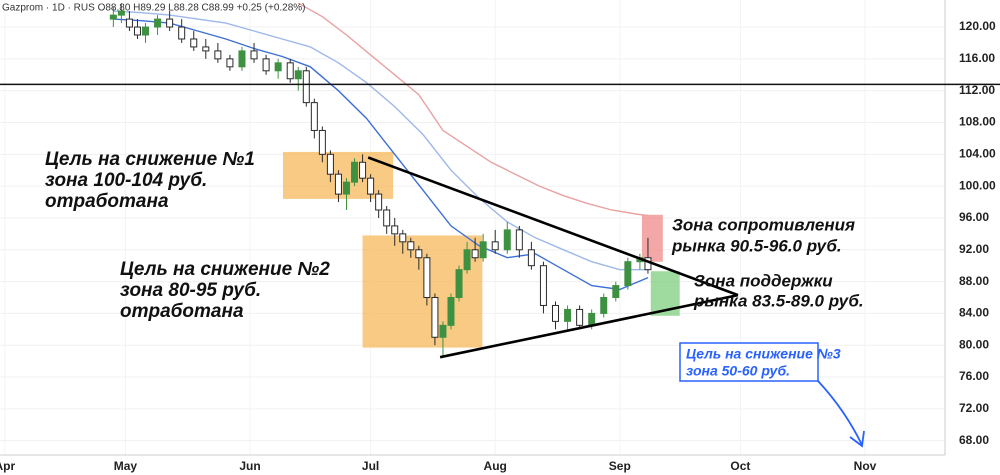 The height and width of the screenshot is (475, 1000). Describe the element at coordinates (763, 224) in the screenshot. I see `annotation: Зона сопротивления` at that location.